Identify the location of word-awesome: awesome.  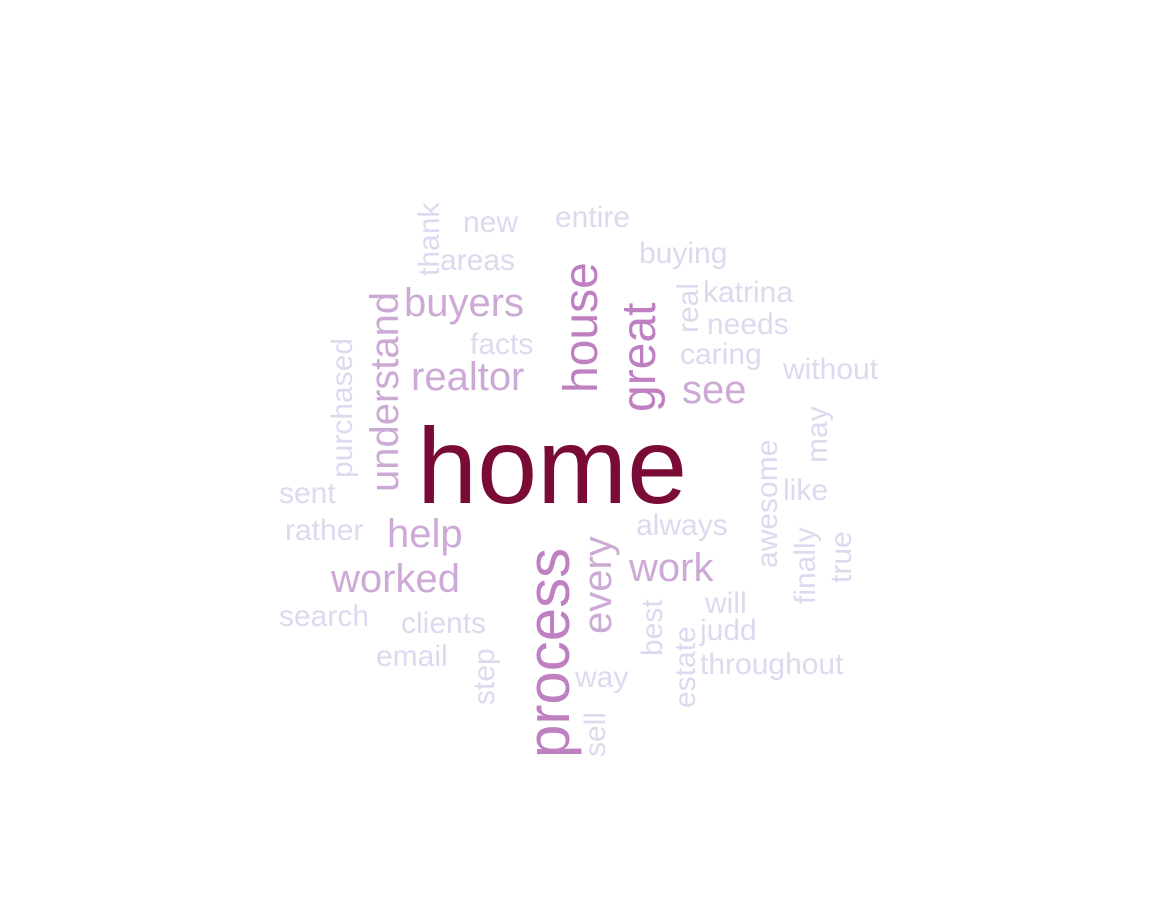
(767, 504).